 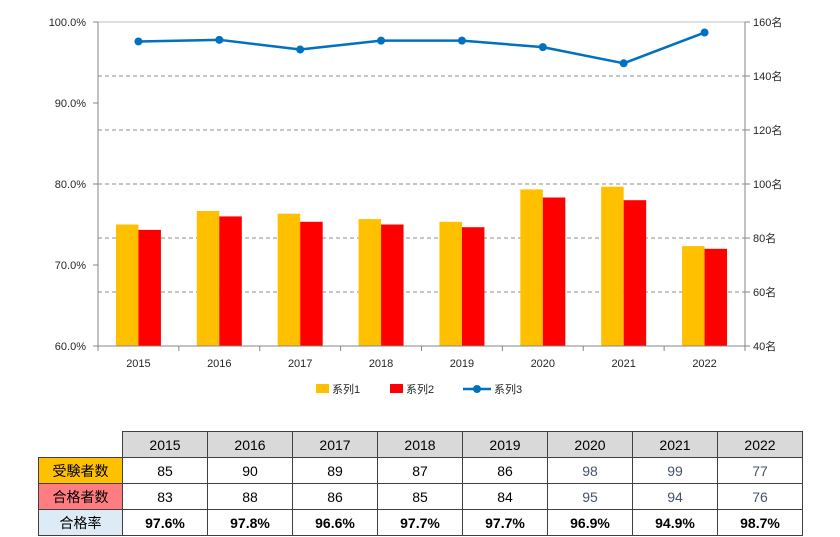 What do you see at coordinates (767, 184) in the screenshot?
I see `right-axis-tick-label: 100名` at bounding box center [767, 184].